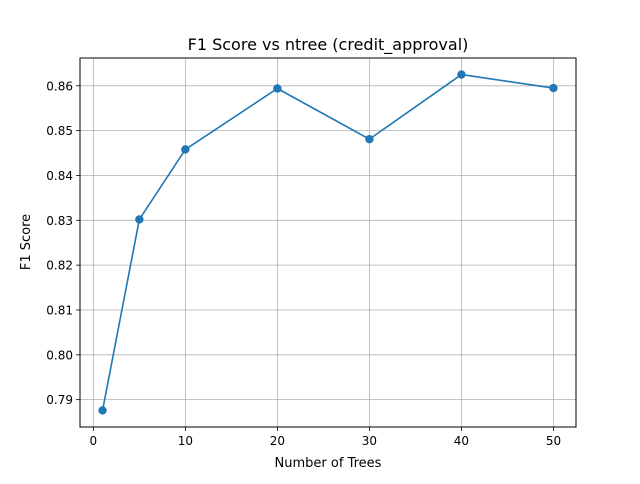 Image resolution: width=640 pixels, height=484 pixels. Describe the element at coordinates (94, 441) in the screenshot. I see `x-tick-label: 0` at that location.